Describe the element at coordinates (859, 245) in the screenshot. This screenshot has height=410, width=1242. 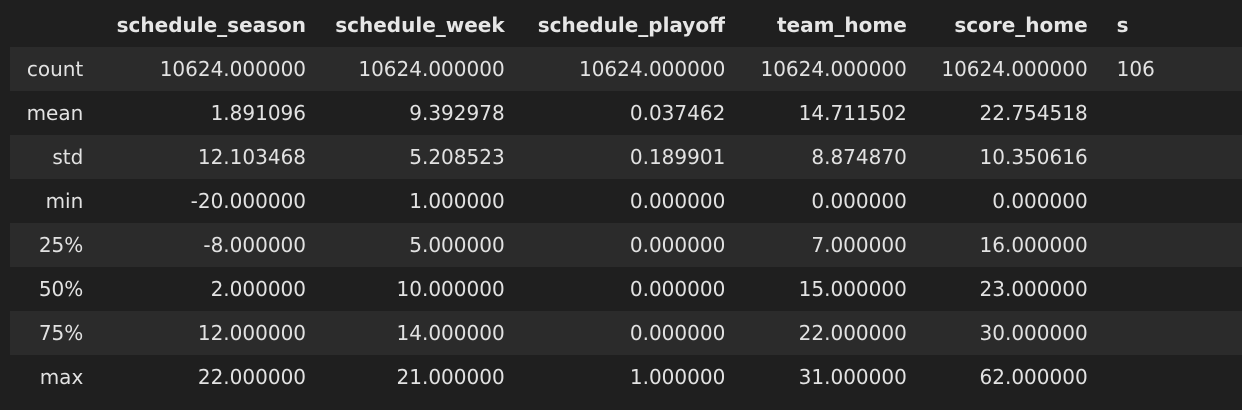
I see `table-cell: 7.000000` at that location.